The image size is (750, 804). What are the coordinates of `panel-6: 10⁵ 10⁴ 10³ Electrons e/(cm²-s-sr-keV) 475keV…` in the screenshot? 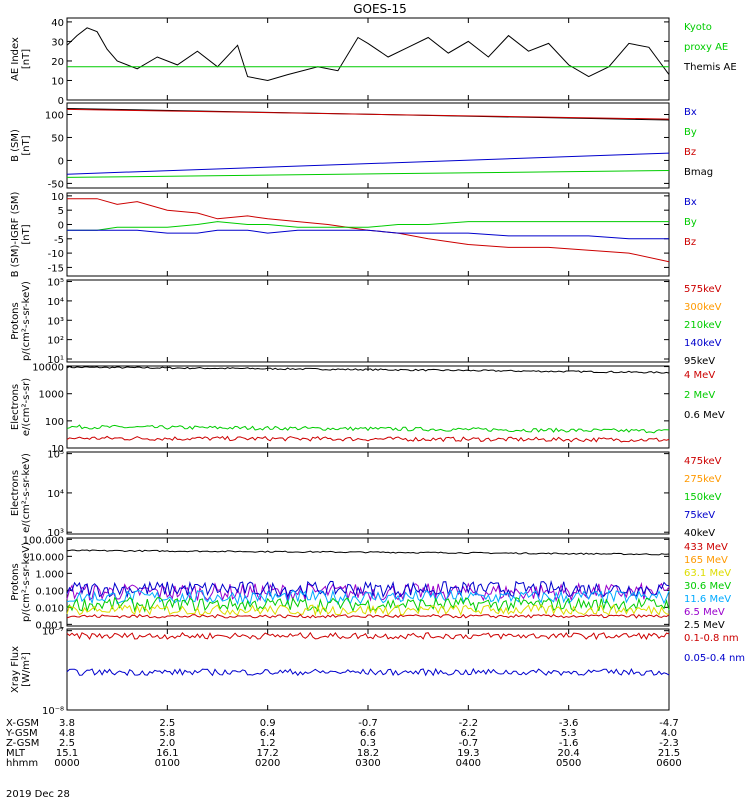 It's located at (366, 495).